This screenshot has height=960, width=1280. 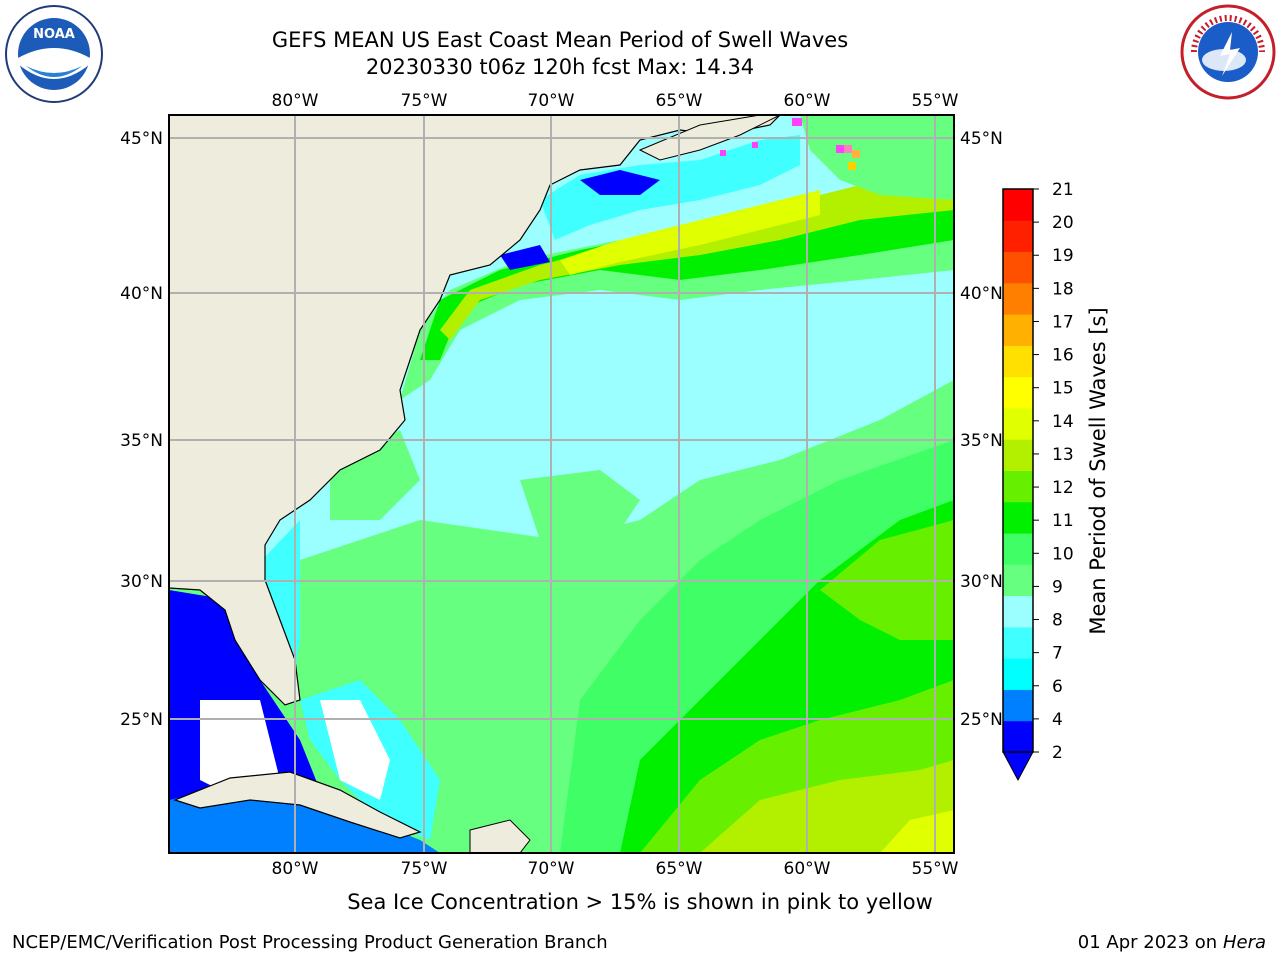 I want to click on colorbar-tick-label: 19, so click(x=1063, y=256).